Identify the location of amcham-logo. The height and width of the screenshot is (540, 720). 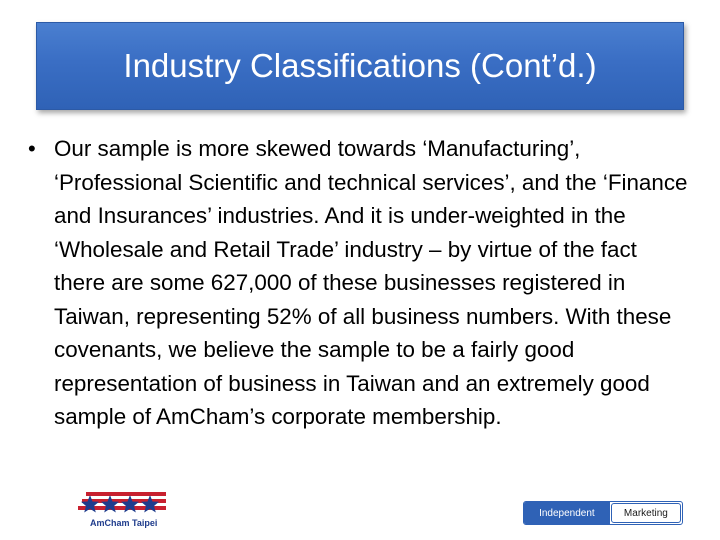
(122, 502).